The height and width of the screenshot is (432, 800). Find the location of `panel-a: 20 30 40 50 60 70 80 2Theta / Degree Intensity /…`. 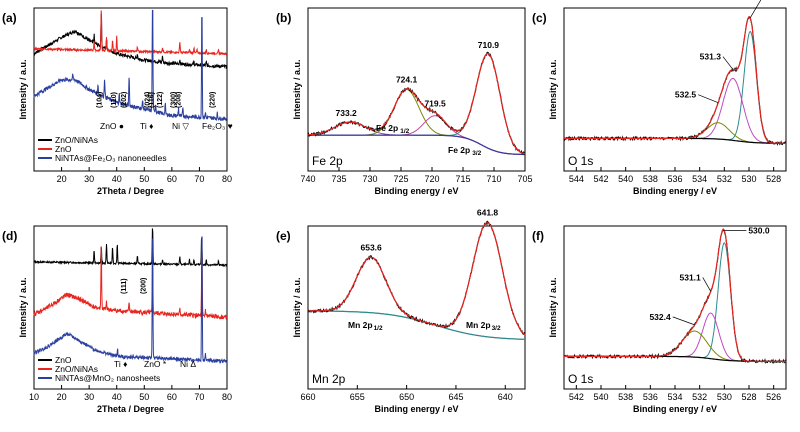

panel-a: 20 30 40 50 60 70 80 2Theta / Degree Intensity /… is located at coordinates (117, 101).